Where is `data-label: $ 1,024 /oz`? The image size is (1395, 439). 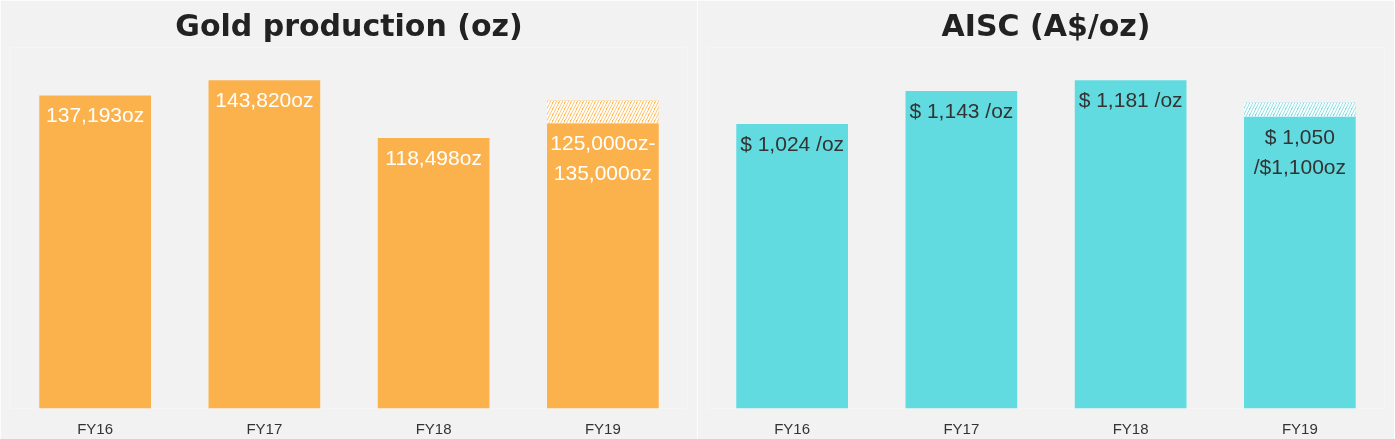 data-label: $ 1,024 /oz is located at coordinates (792, 143).